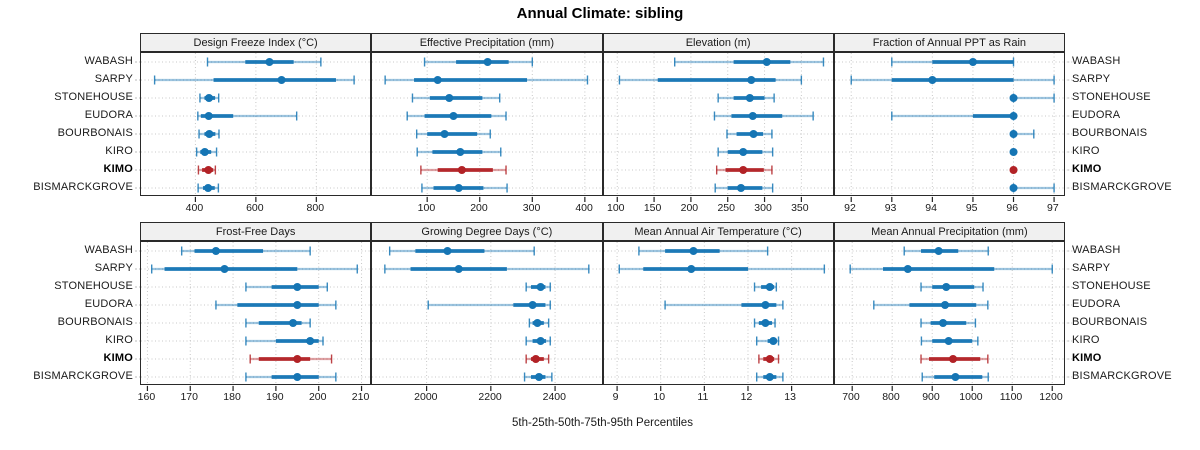  Describe the element at coordinates (254, 127) in the screenshot. I see `panel-design-freeze-index-c-` at that location.